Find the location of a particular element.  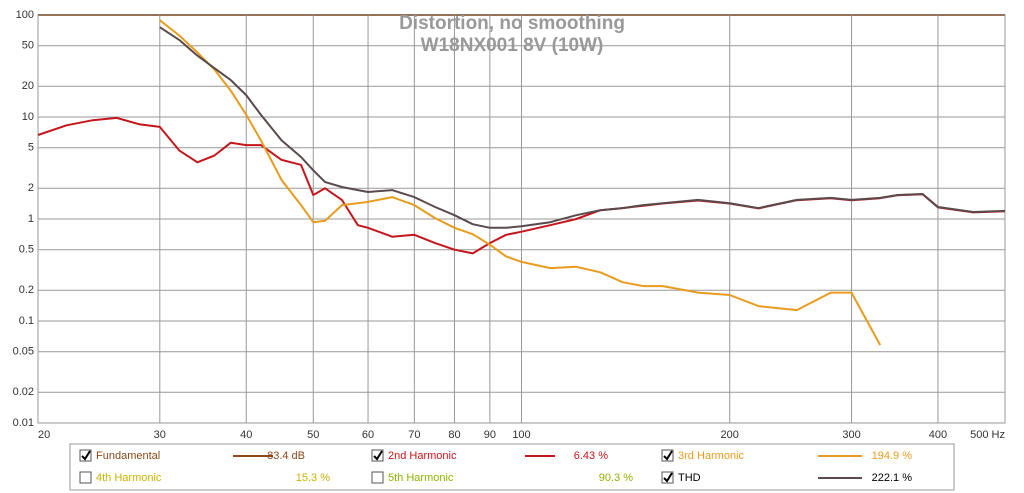

y-tick-label: 0.05 is located at coordinates (23, 352).